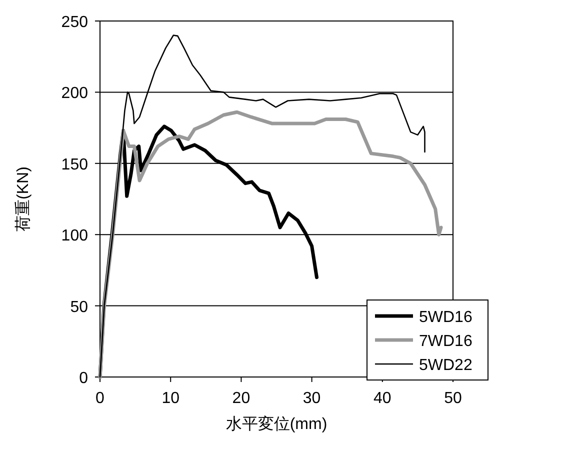  I want to click on x-tick-label: 10, so click(171, 398).